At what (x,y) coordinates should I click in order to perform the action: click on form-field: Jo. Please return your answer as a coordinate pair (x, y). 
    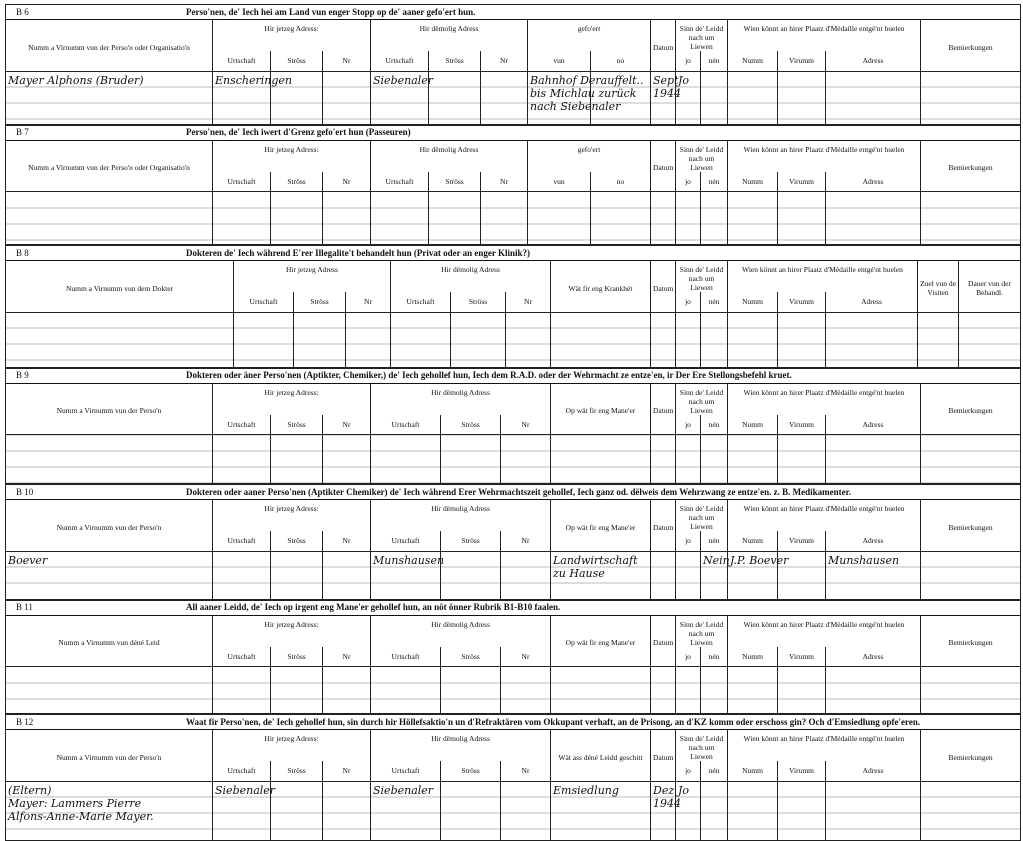
    Looking at the image, I should click on (688, 810).